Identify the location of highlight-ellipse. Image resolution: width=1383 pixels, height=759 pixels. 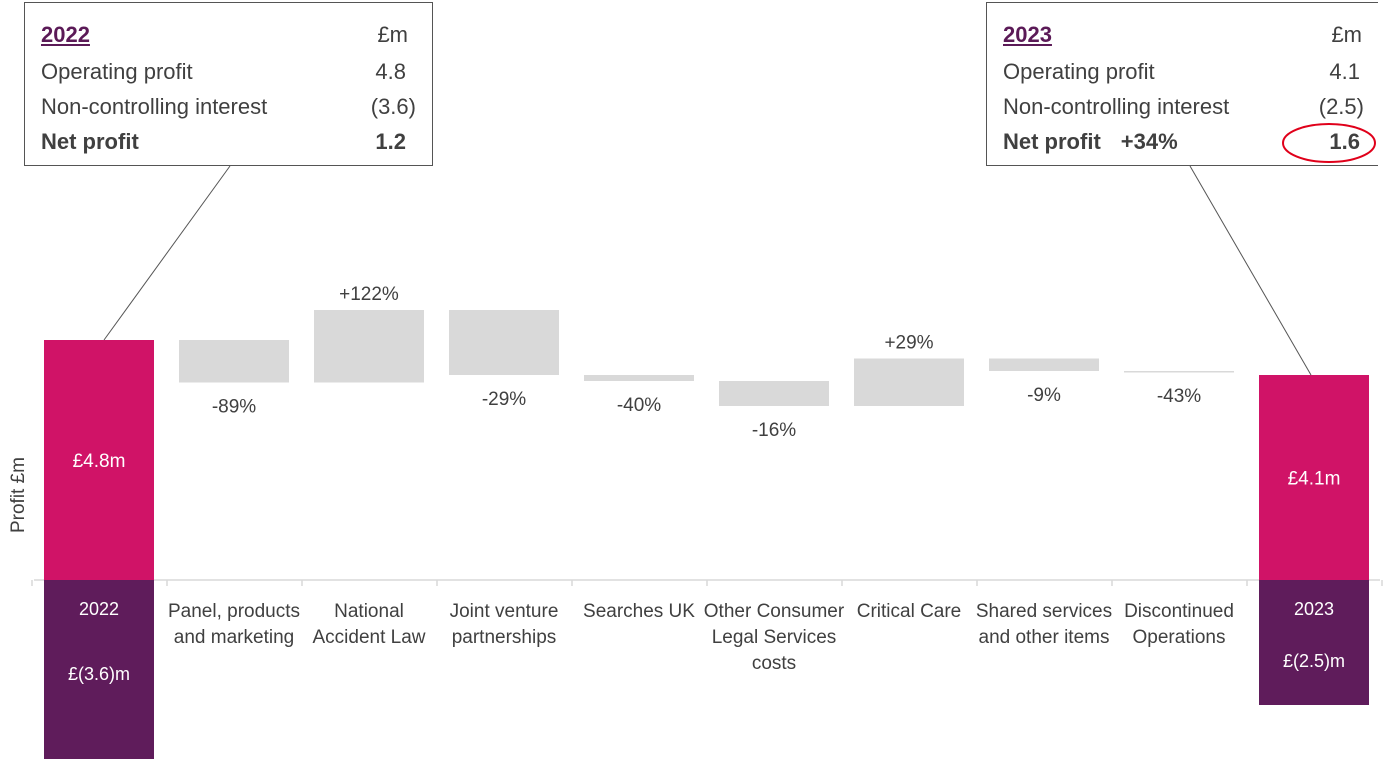
(1329, 143).